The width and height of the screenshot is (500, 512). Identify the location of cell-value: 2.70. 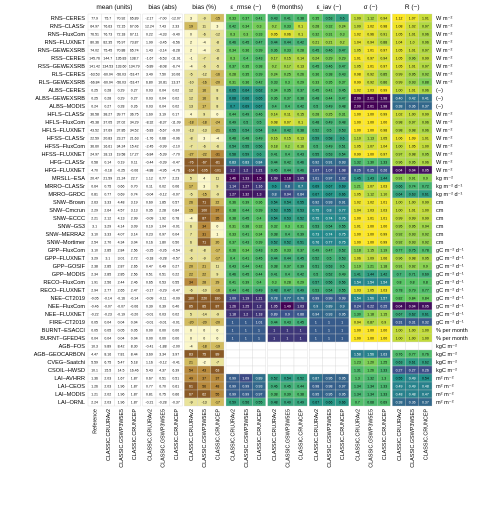
(107, 242).